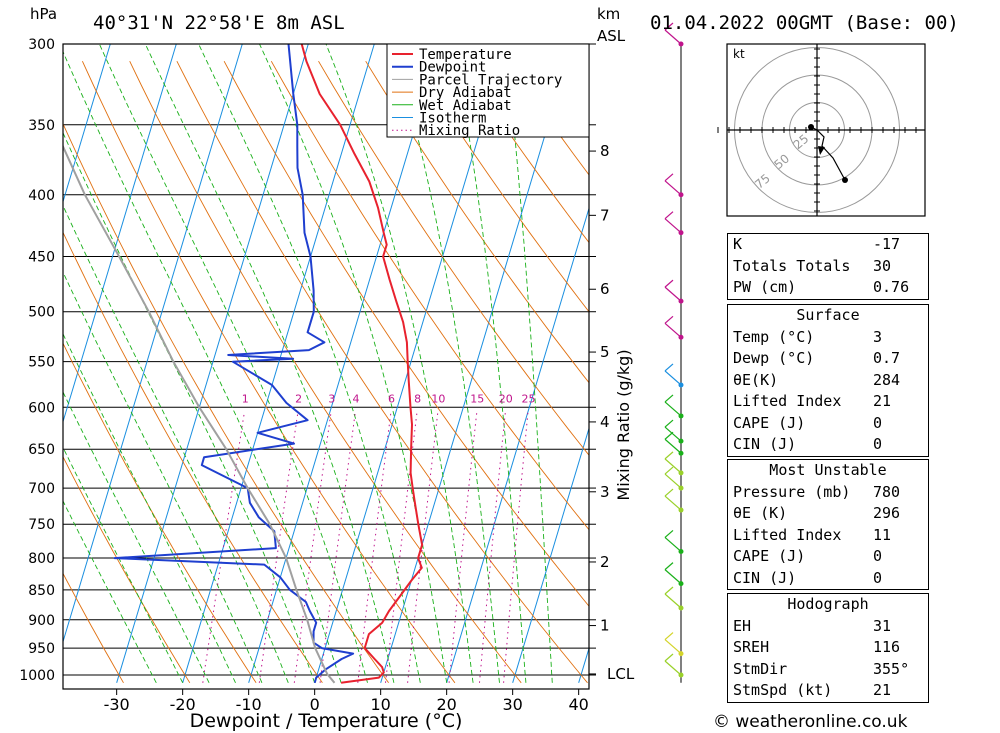  What do you see at coordinates (446, 704) in the screenshot?
I see `x-tick-label: 20` at bounding box center [446, 704].